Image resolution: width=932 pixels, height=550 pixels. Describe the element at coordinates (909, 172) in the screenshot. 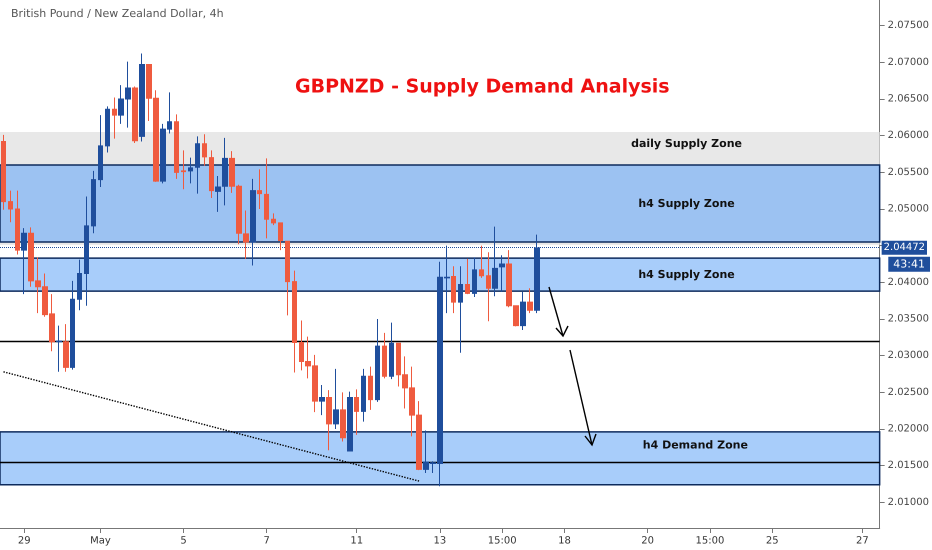

I see `y-tick-label: 2.05500` at that location.